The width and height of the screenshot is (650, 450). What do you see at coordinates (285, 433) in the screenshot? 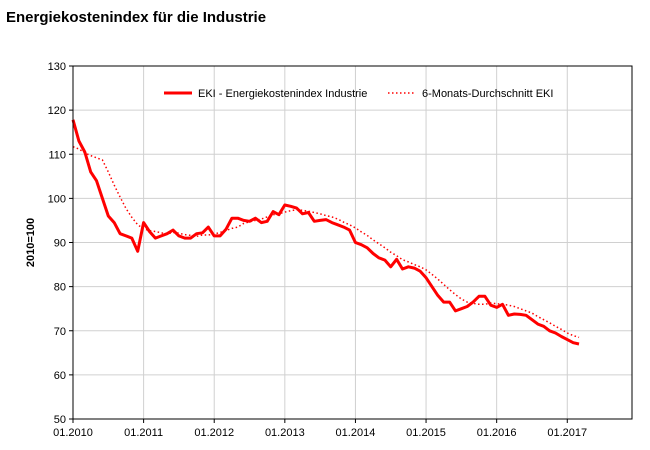
I see `x-tick-label: 01.2013` at bounding box center [285, 433].